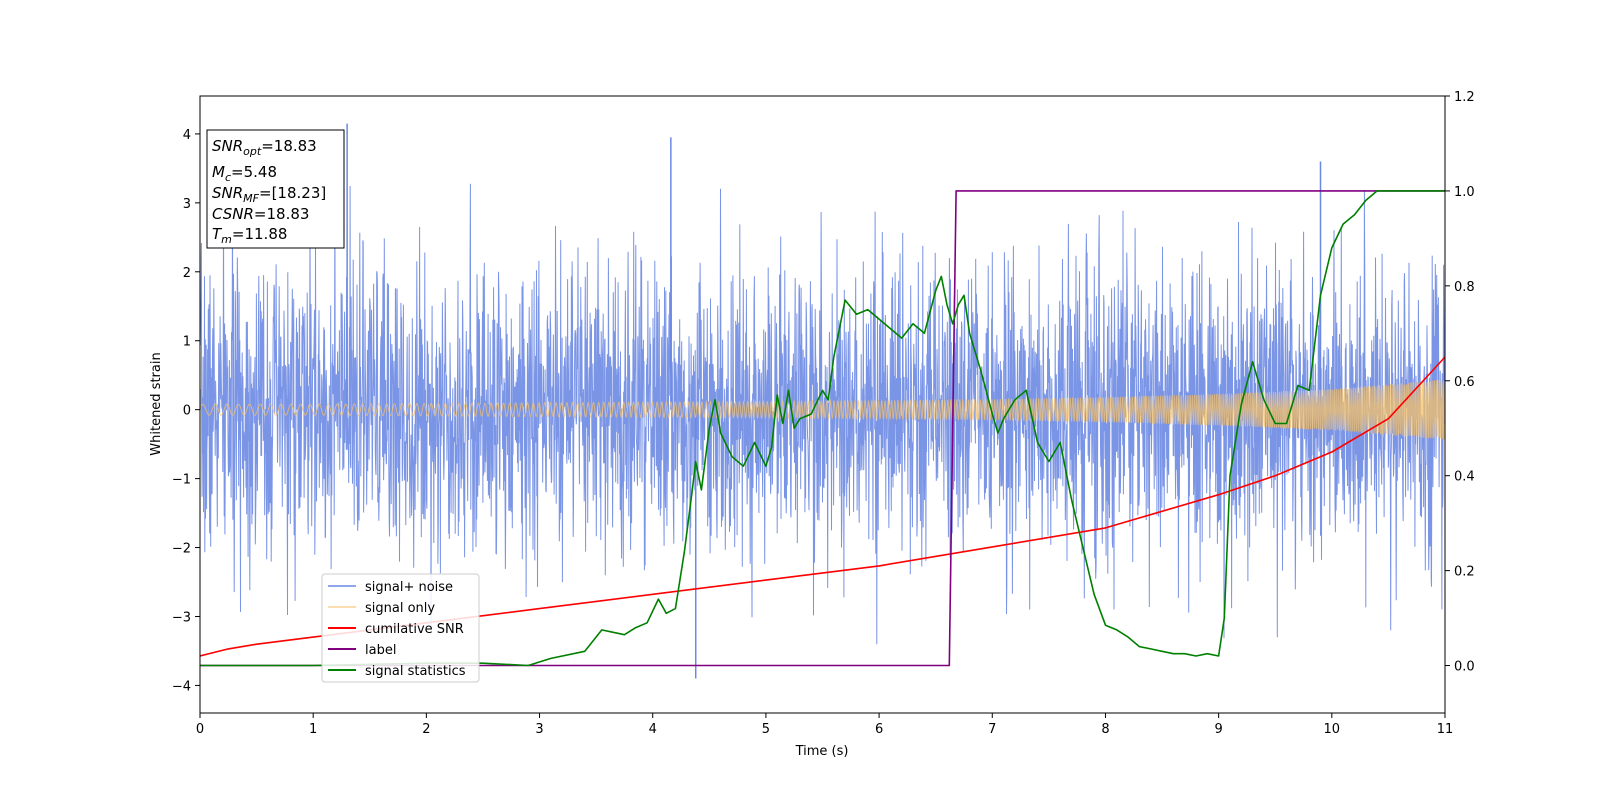 The image size is (1600, 800). I want to click on y-axis-left: −4 −3 −2 −1 0 1 2 3 4, so click(186, 411).